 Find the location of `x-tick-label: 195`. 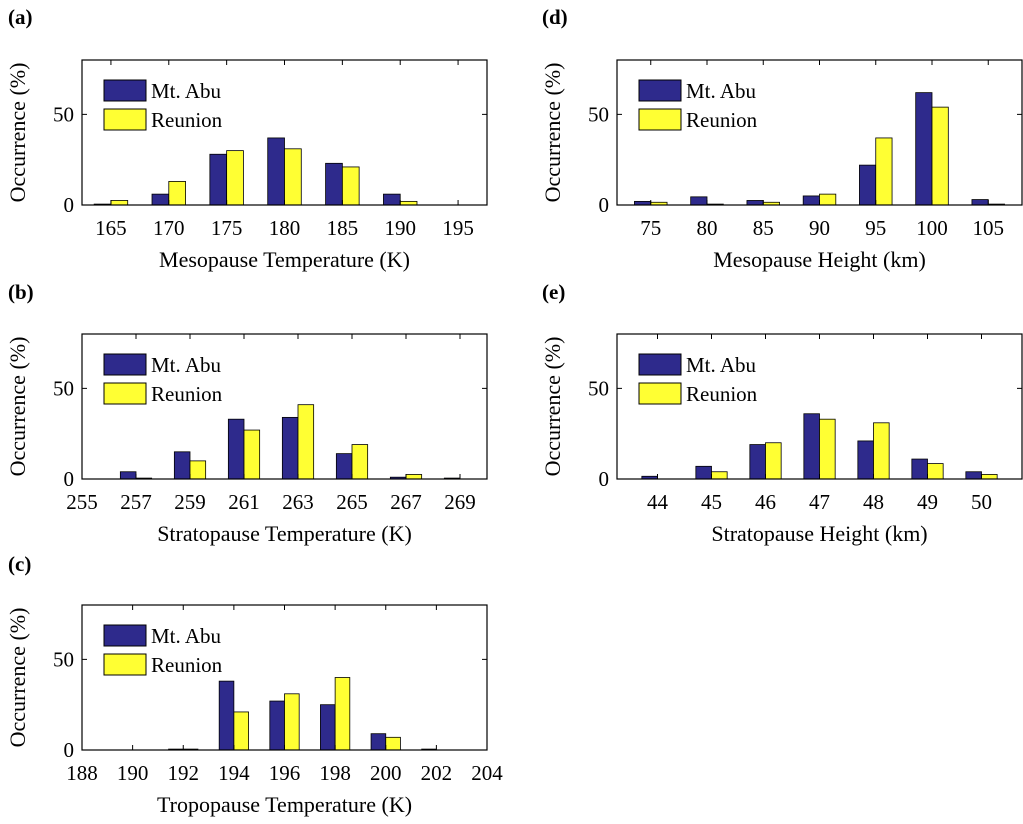

x-tick-label: 195 is located at coordinates (458, 228).